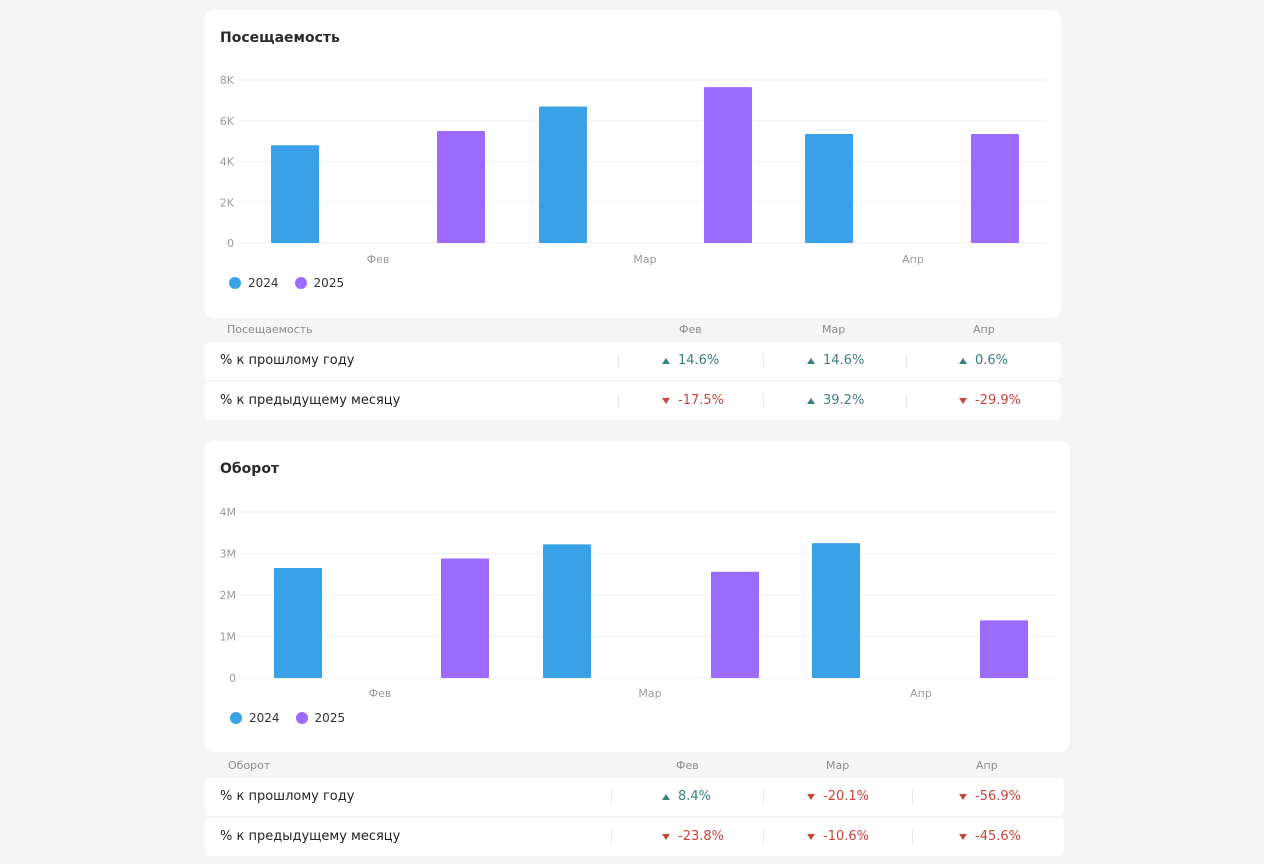  What do you see at coordinates (701, 836) in the screenshot?
I see `change-value: -23.8%` at bounding box center [701, 836].